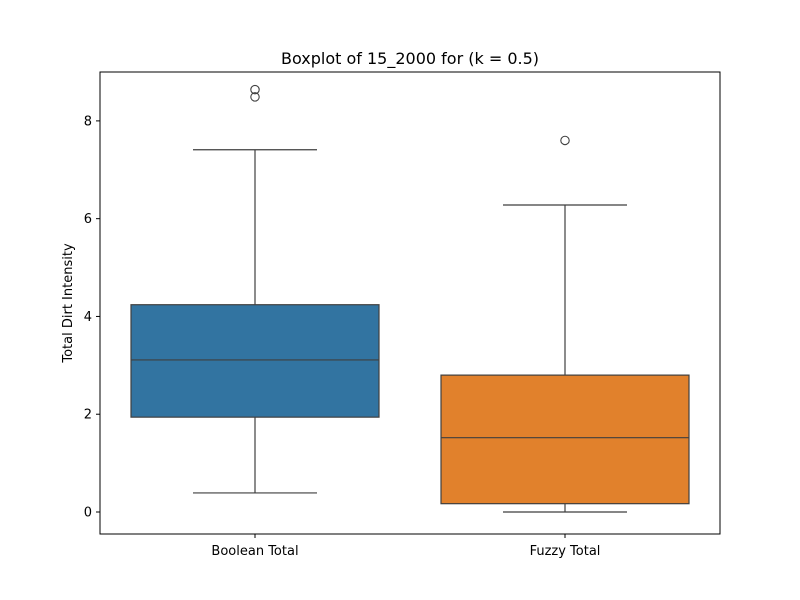  I want to click on y-tick-label: 4, so click(88, 317).